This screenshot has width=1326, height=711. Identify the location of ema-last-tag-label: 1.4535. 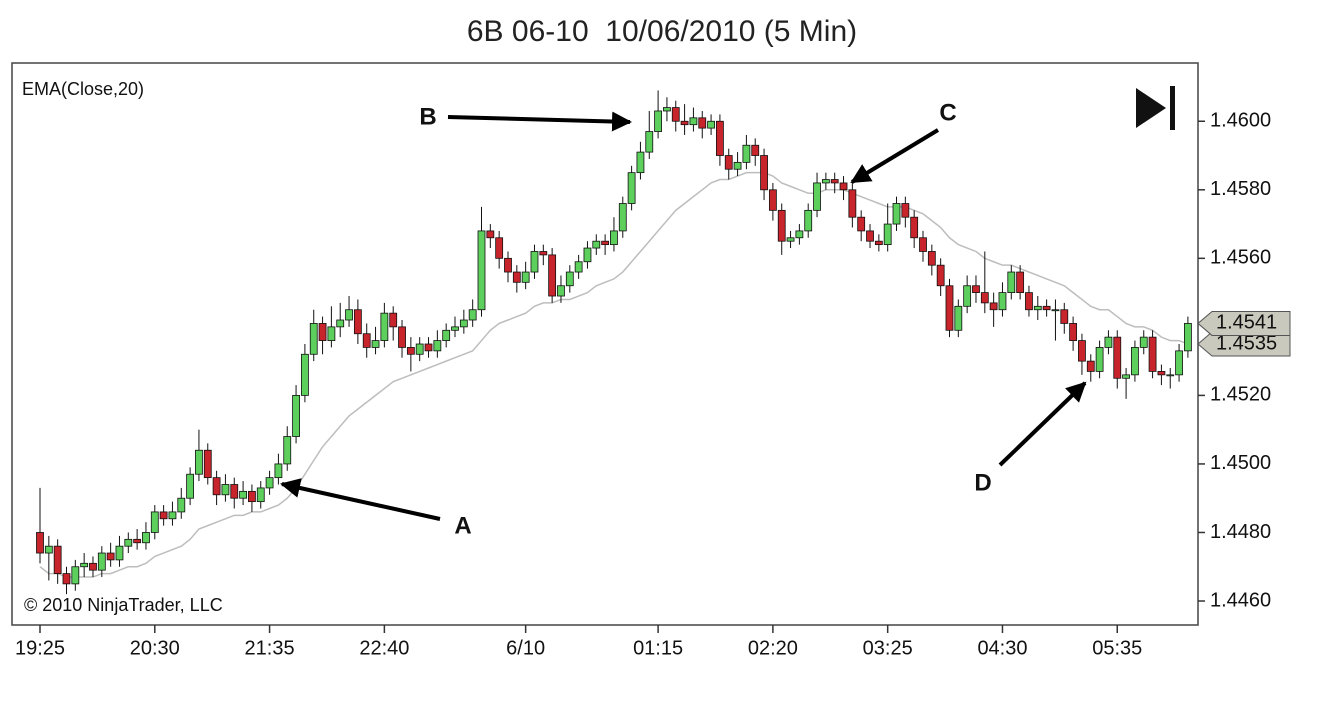
(1246, 343).